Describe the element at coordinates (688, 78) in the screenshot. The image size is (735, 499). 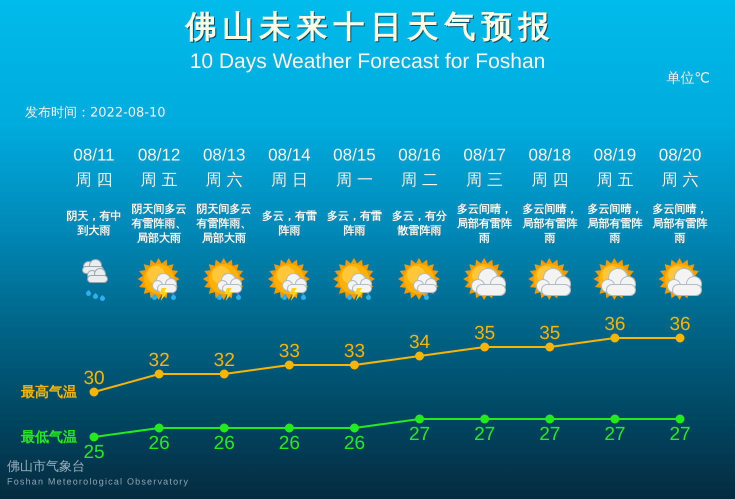
I see `text: 单位℃` at that location.